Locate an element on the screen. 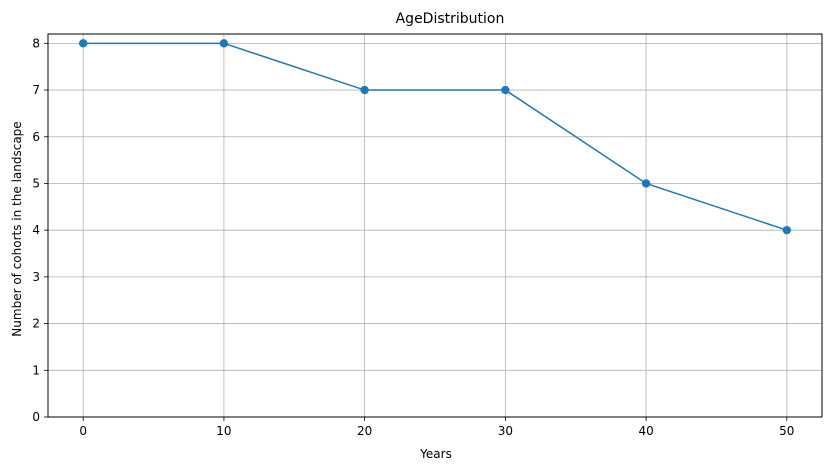 This screenshot has height=470, width=833. y-tick-label: 5 is located at coordinates (36, 183).